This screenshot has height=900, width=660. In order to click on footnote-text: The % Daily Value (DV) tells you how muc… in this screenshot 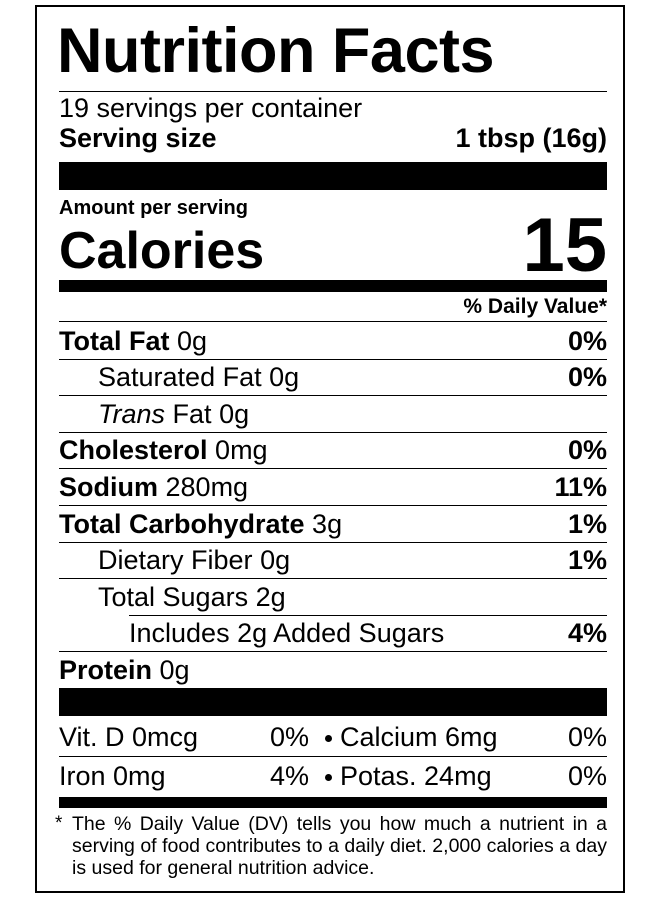, I will do `click(339, 846)`.